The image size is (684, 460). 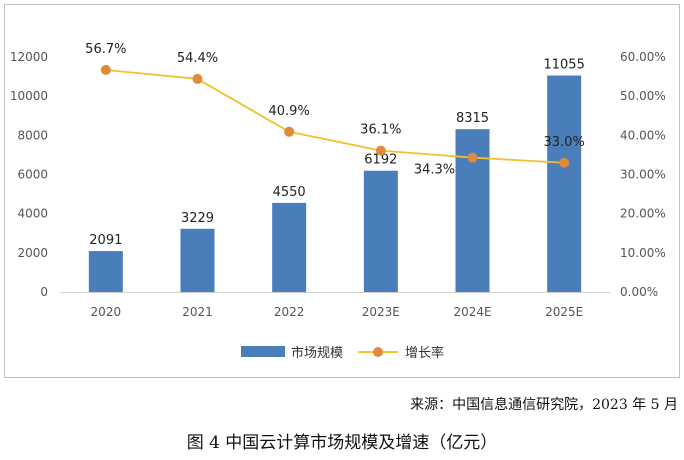 I want to click on bar-value-label: 3229, so click(x=197, y=218).